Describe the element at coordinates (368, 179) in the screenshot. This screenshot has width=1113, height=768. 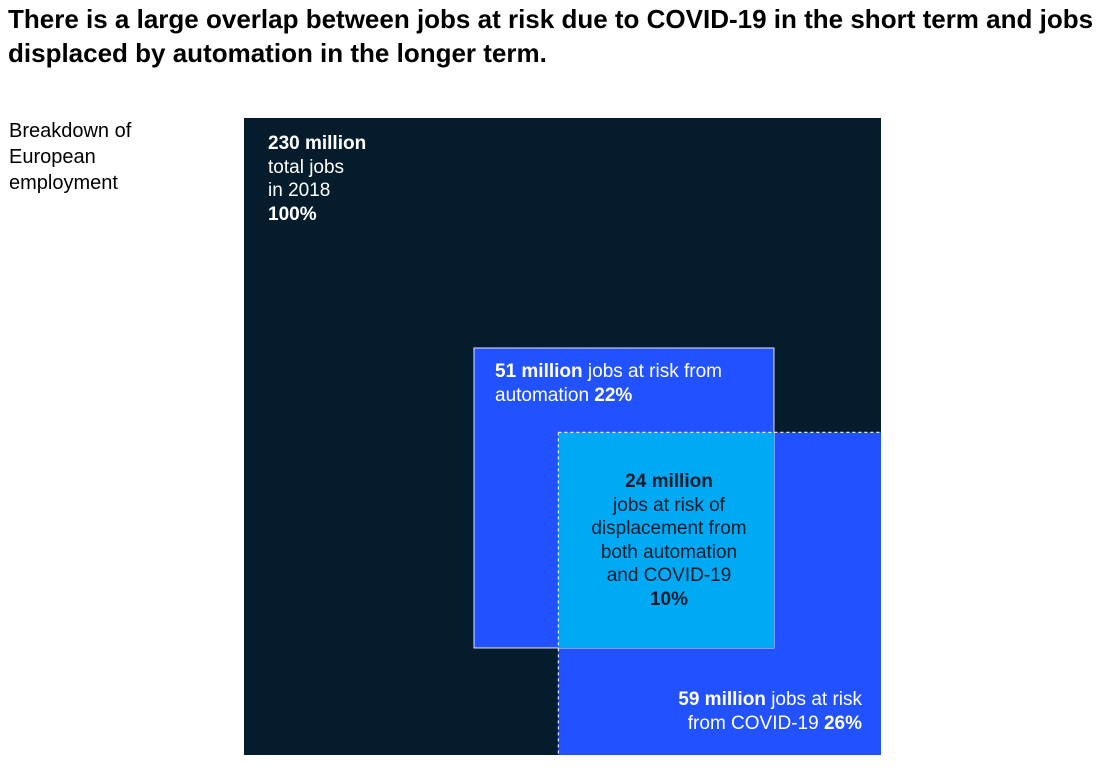
I see `total-jobs-label: 230 million total jobs in 2018 100%` at that location.